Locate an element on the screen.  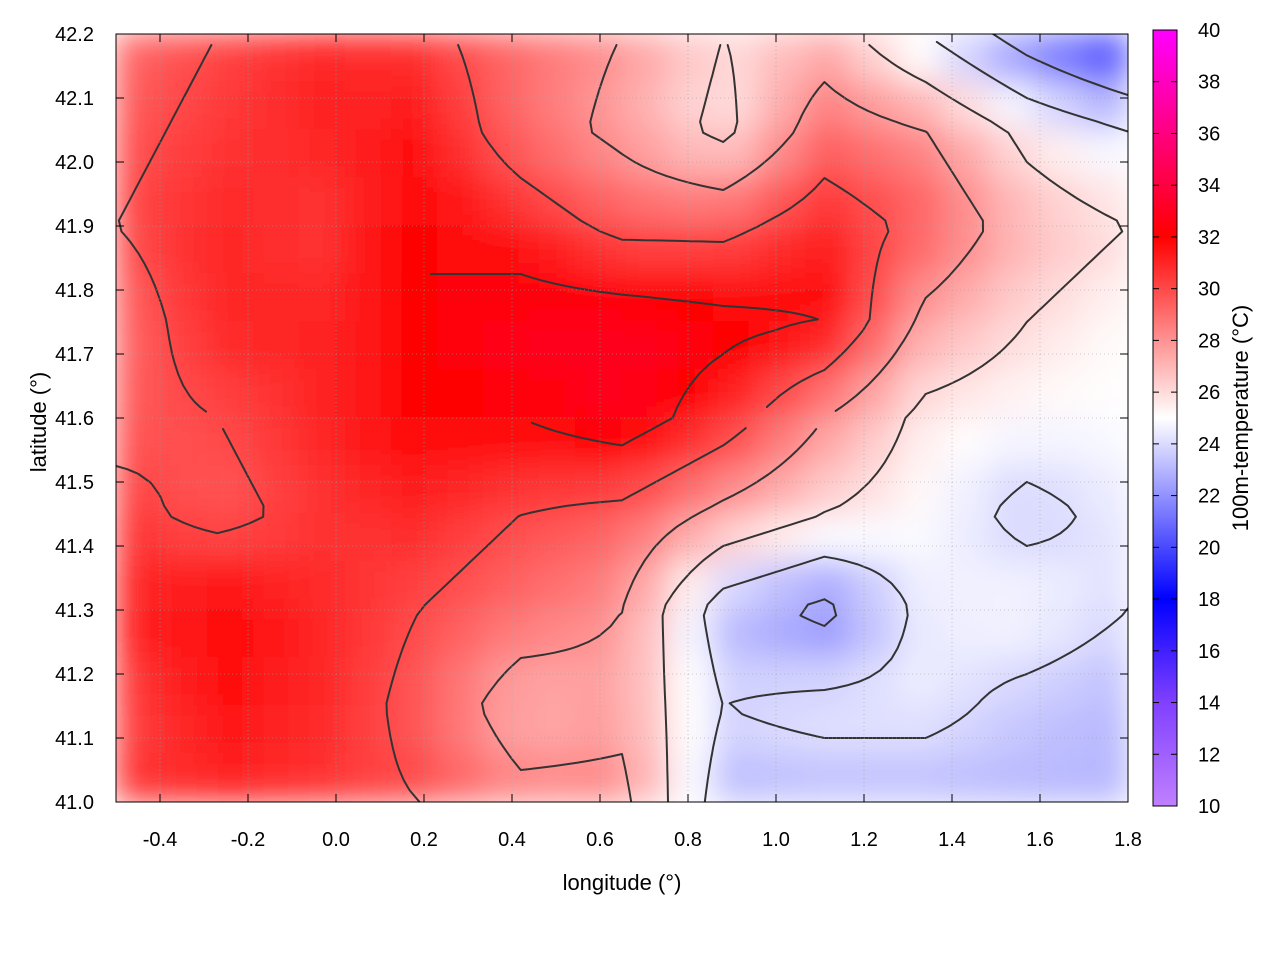
y-tick-label: 41.4 is located at coordinates (74, 547).